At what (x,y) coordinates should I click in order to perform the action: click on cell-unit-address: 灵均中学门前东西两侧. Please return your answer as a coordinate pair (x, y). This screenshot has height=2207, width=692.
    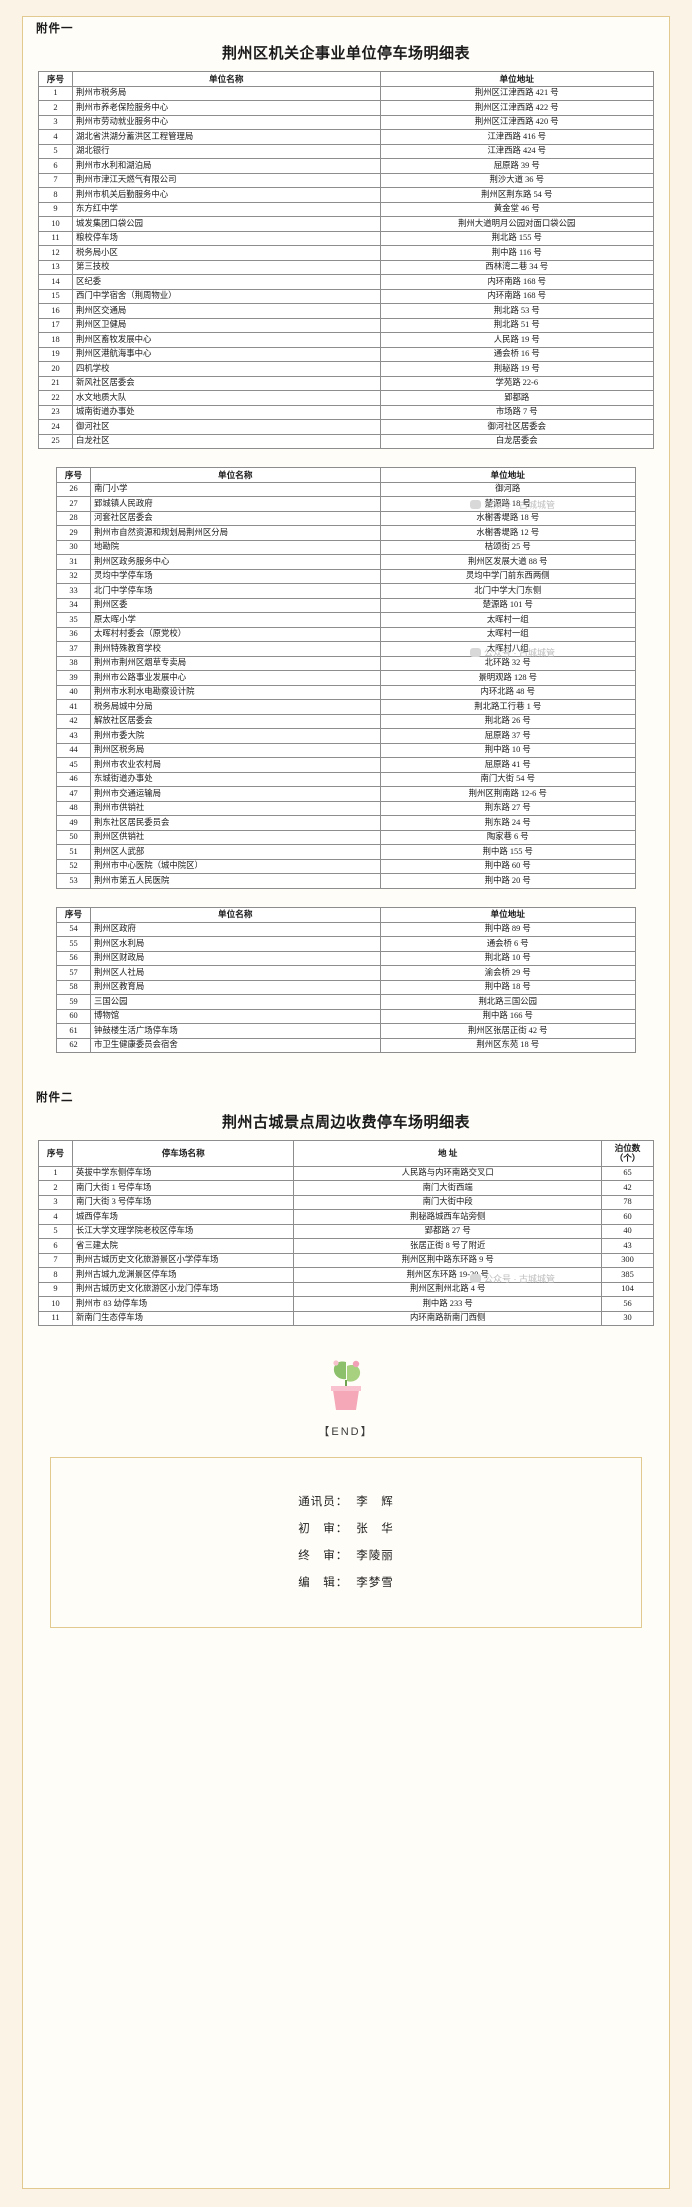
    Looking at the image, I should click on (507, 576).